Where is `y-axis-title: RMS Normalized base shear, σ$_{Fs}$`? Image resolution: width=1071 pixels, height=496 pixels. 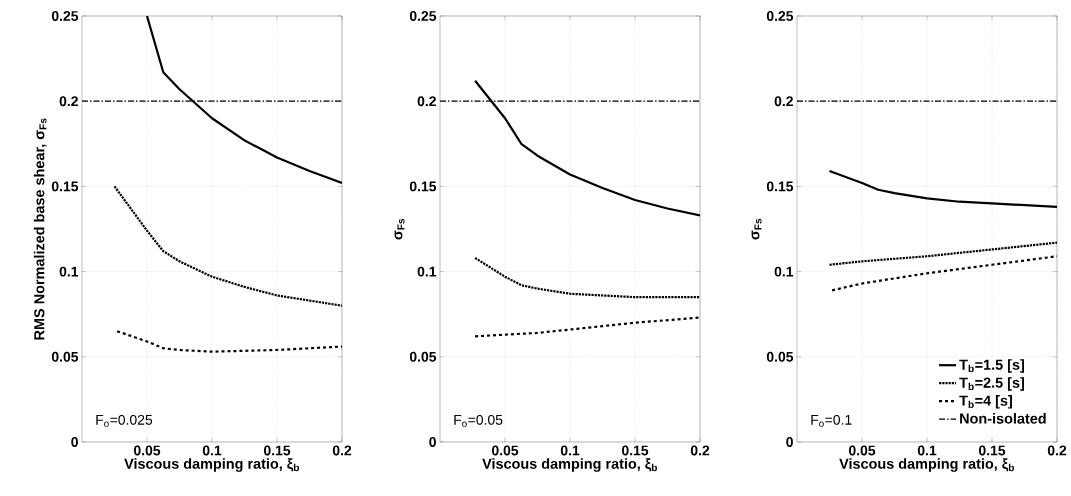
y-axis-title: RMS Normalized base shear, σ$_{Fs}$ is located at coordinates (40, 229).